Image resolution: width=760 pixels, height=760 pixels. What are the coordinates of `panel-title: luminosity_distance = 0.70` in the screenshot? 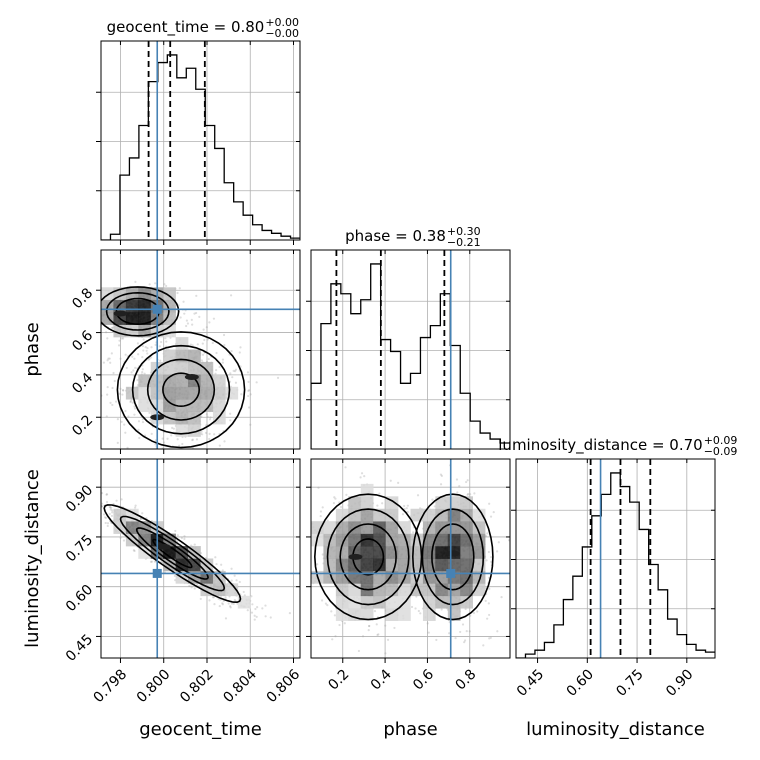 It's located at (600, 445).